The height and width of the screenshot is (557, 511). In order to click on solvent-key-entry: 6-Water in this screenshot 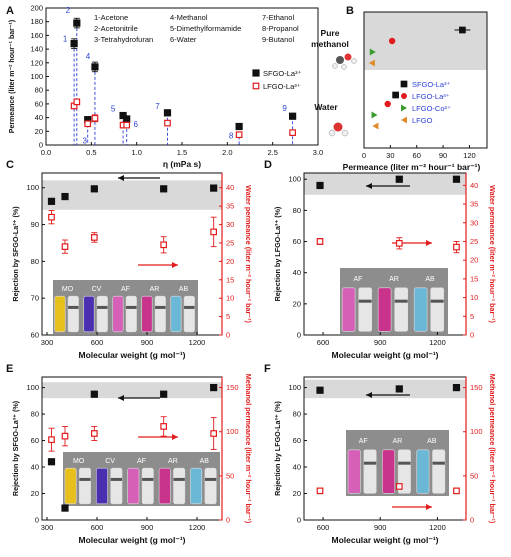, I will do `click(183, 39)`.